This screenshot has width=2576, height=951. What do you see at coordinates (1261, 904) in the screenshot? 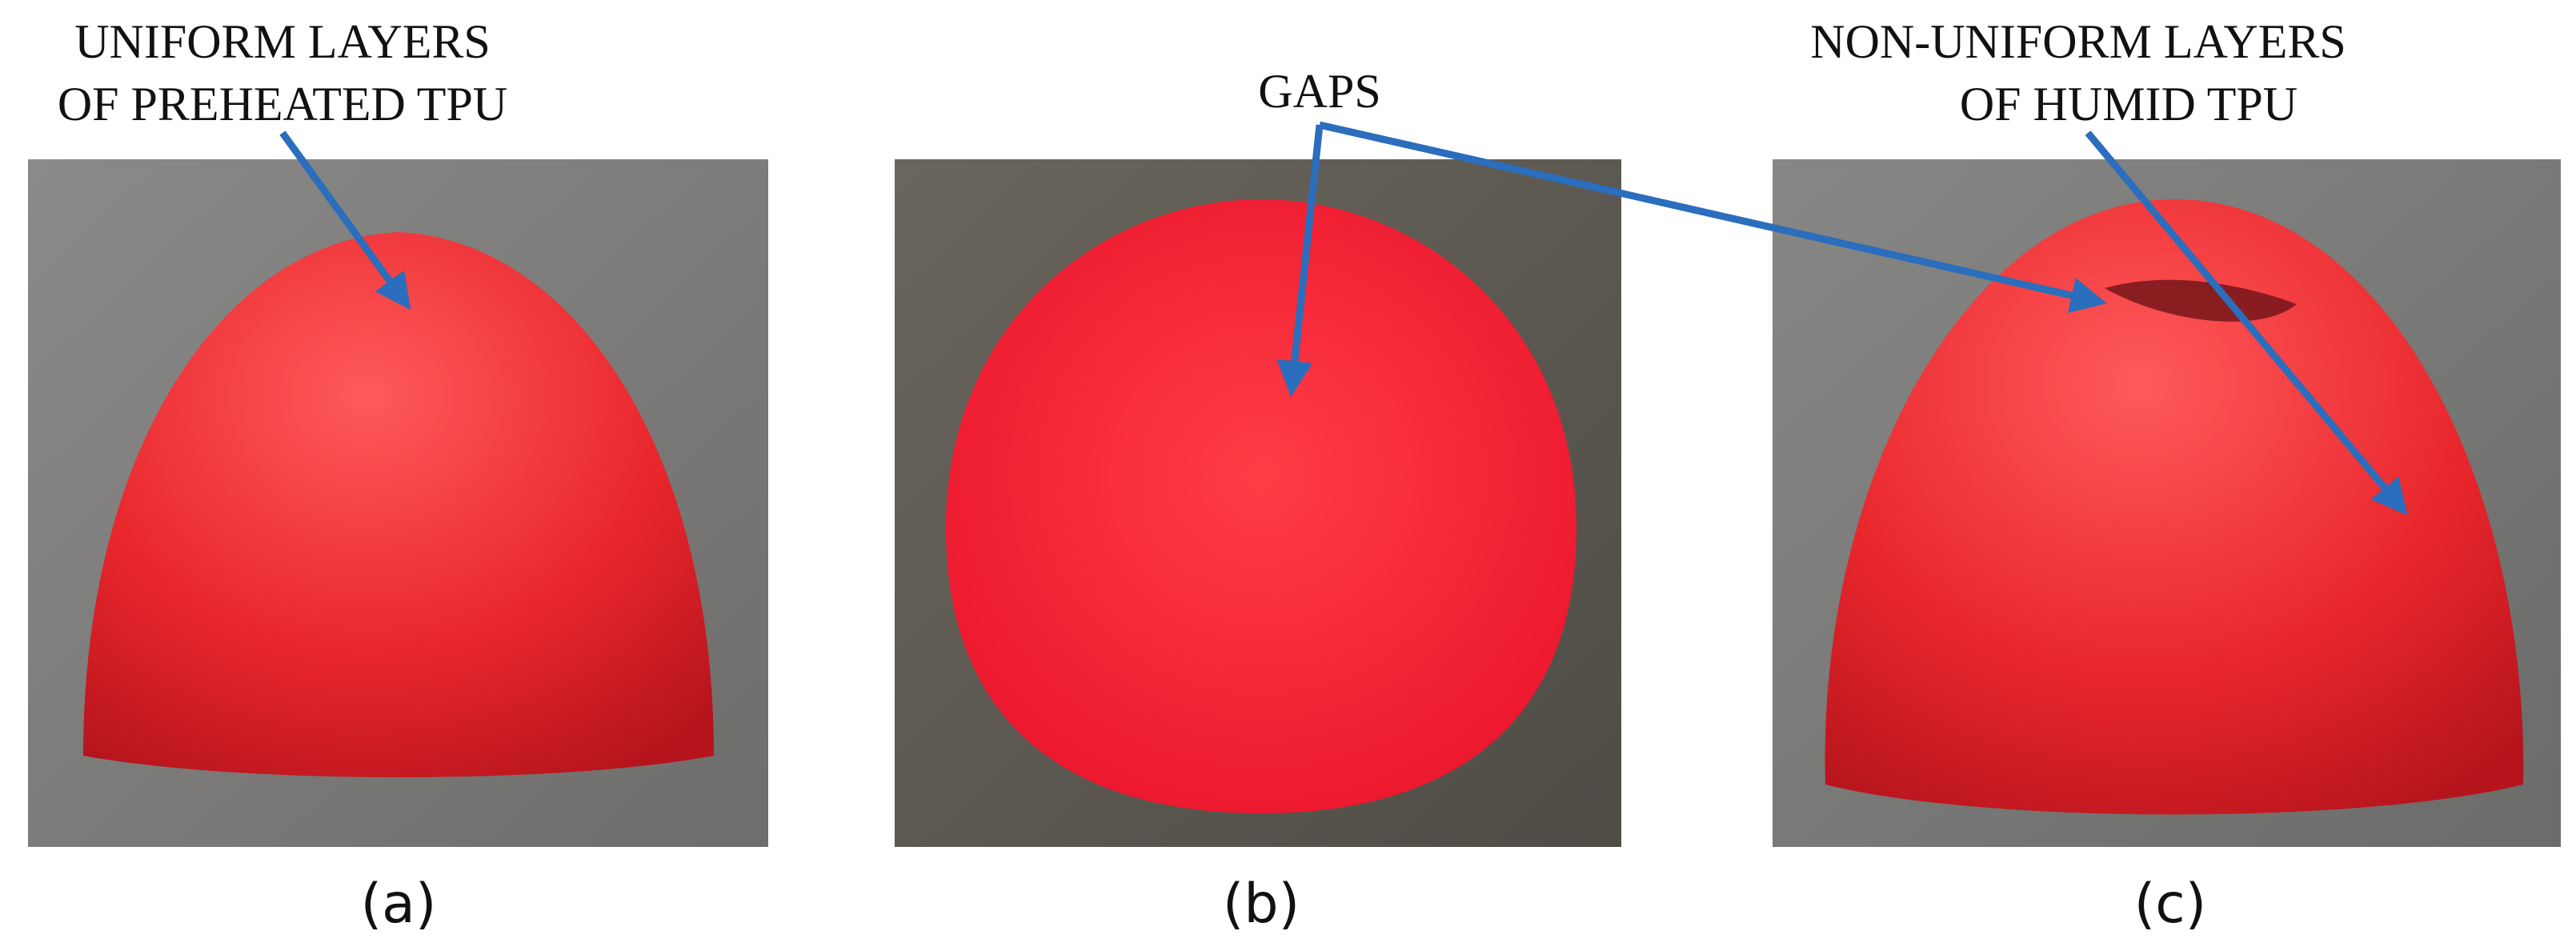
I see `panel-label: (b)` at bounding box center [1261, 904].